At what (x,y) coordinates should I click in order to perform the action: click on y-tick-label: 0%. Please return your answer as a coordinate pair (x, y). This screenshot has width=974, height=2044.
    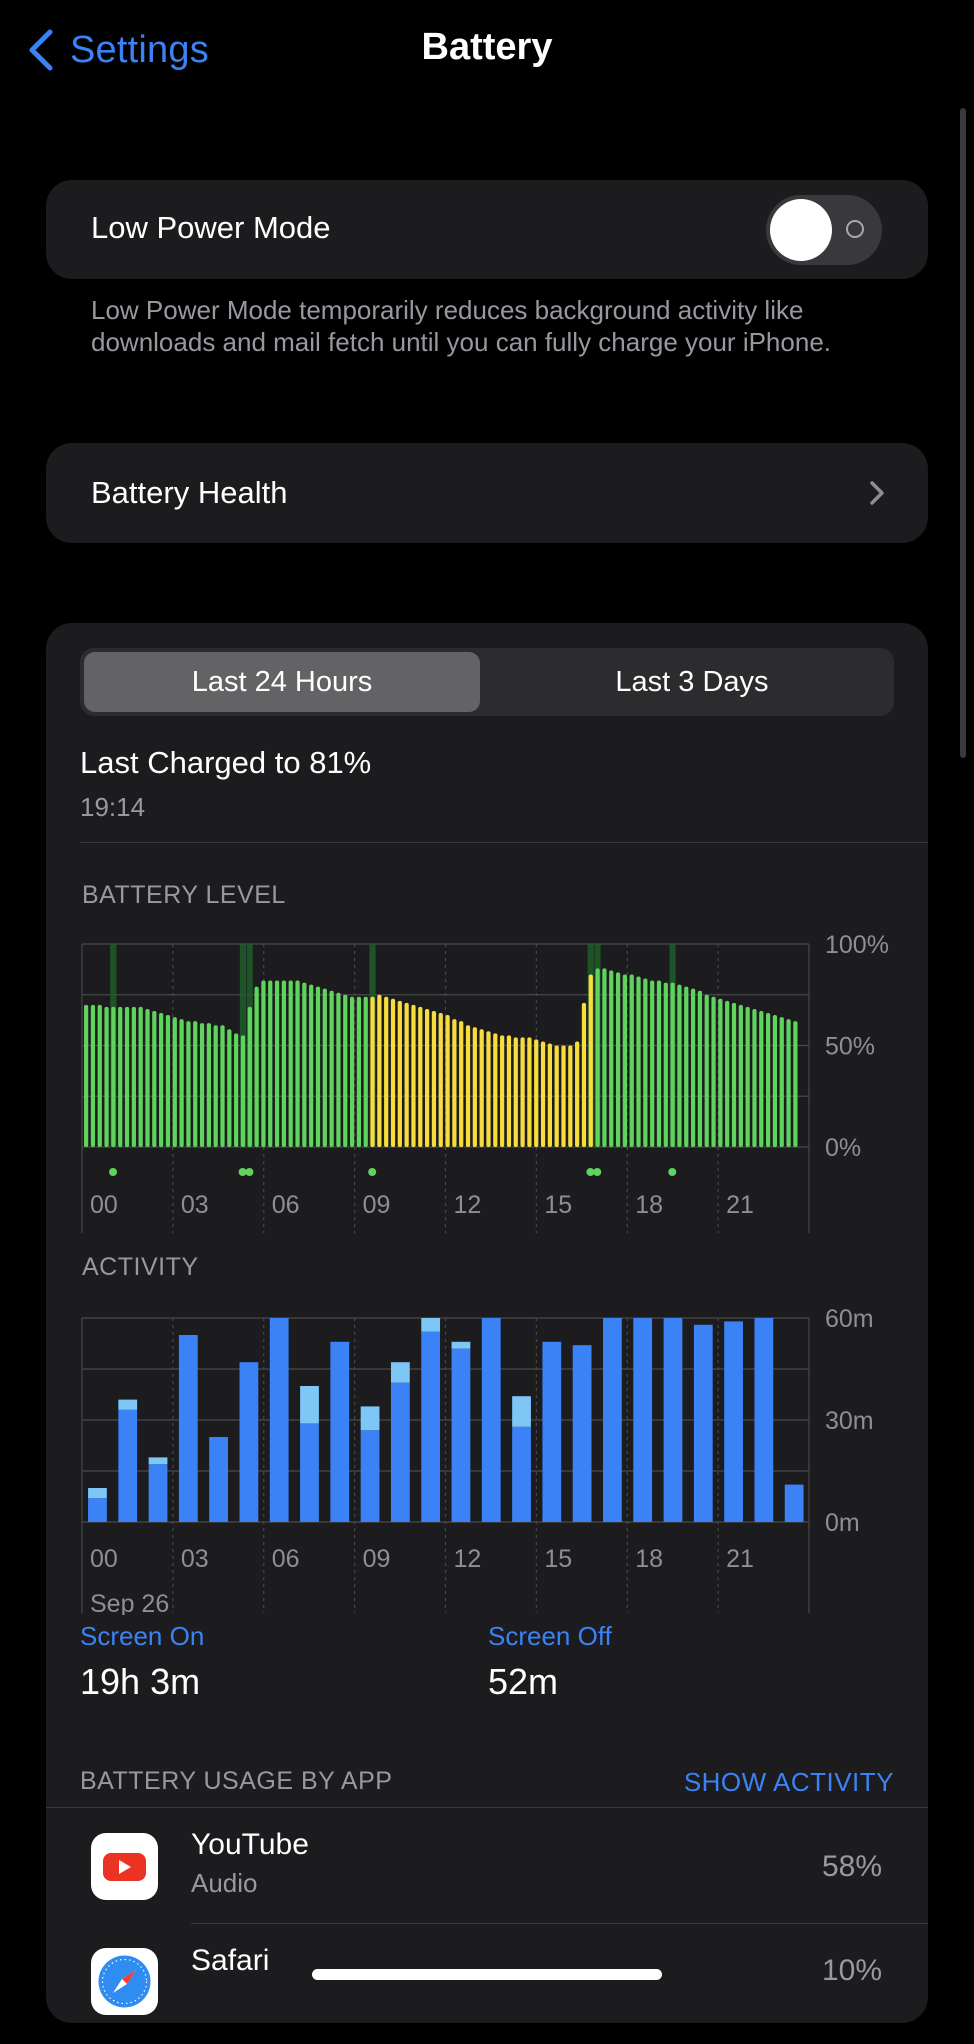
    Looking at the image, I should click on (843, 1148).